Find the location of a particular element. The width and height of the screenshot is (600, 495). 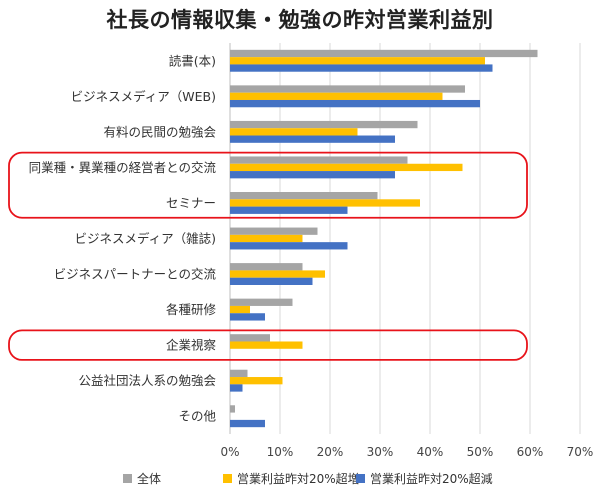

x-tick-label: 40% is located at coordinates (430, 452).